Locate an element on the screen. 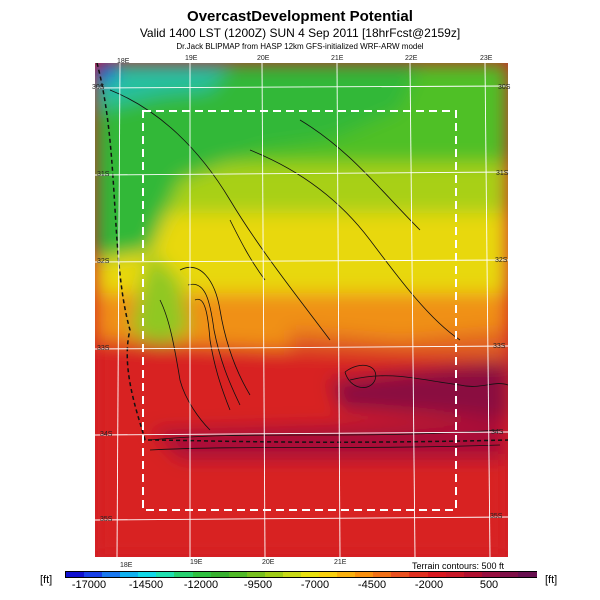 The image size is (600, 600). colorbar-tick: 500 is located at coordinates (489, 585).